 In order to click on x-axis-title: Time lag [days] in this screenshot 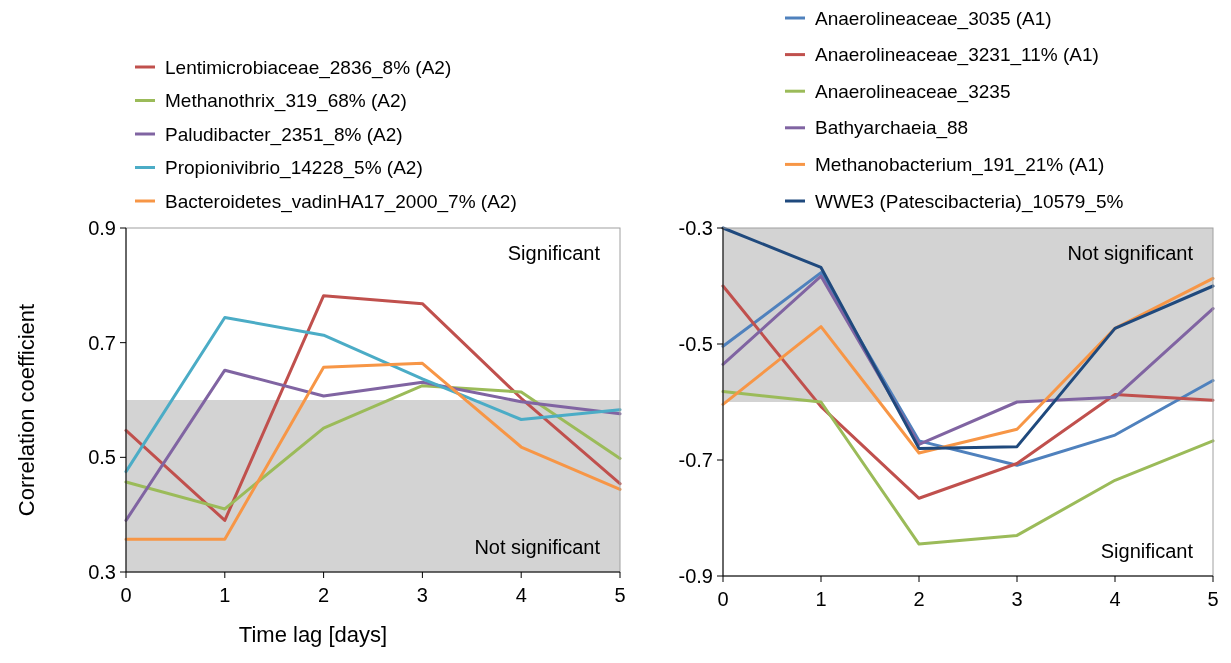, I will do `click(313, 634)`.